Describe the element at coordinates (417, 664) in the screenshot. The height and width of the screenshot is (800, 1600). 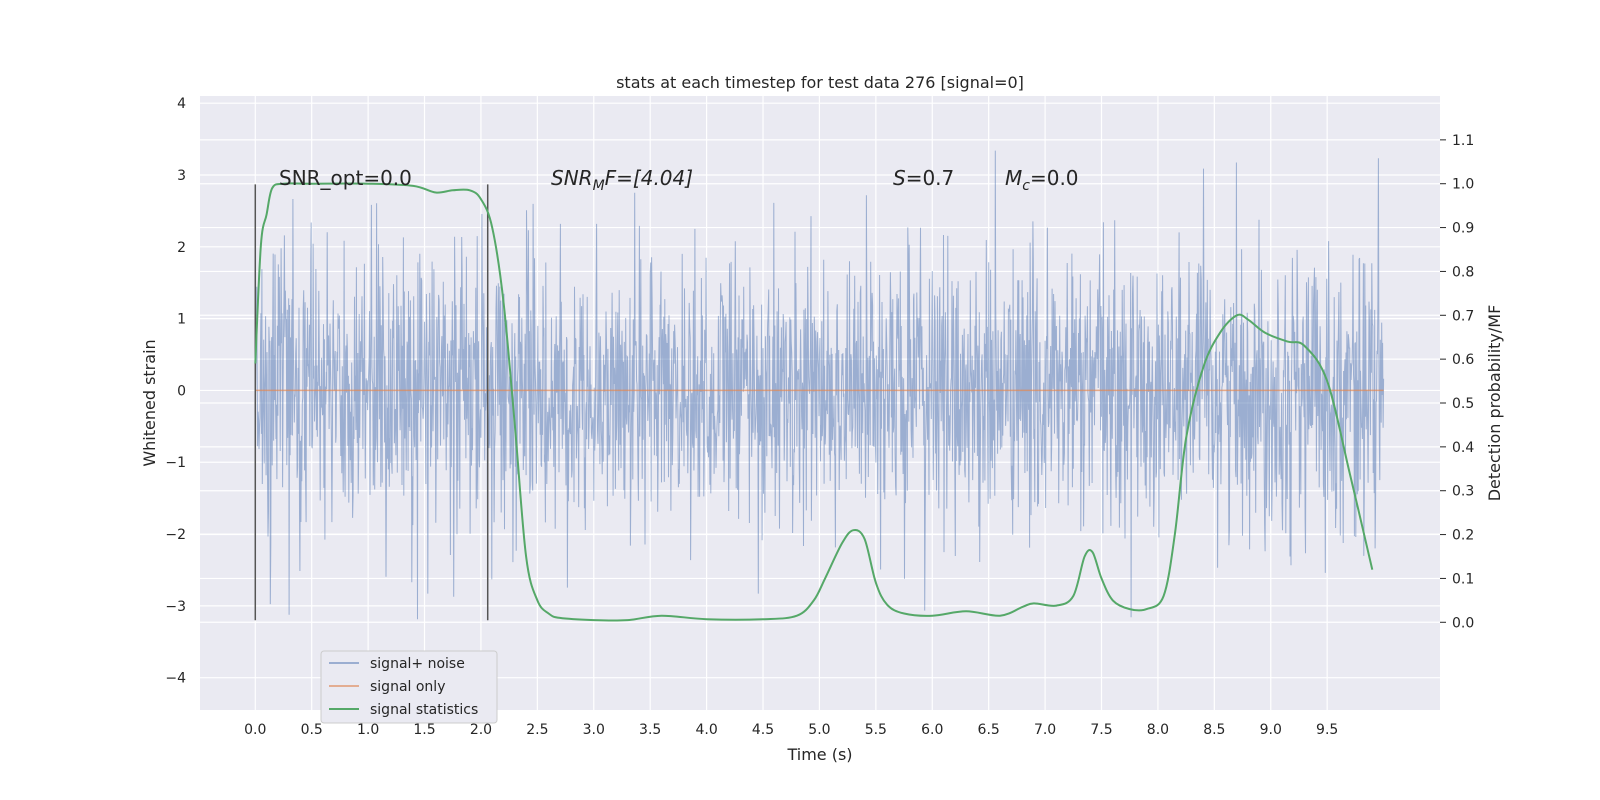
I see `legend-label-noise: signal+ noise` at that location.